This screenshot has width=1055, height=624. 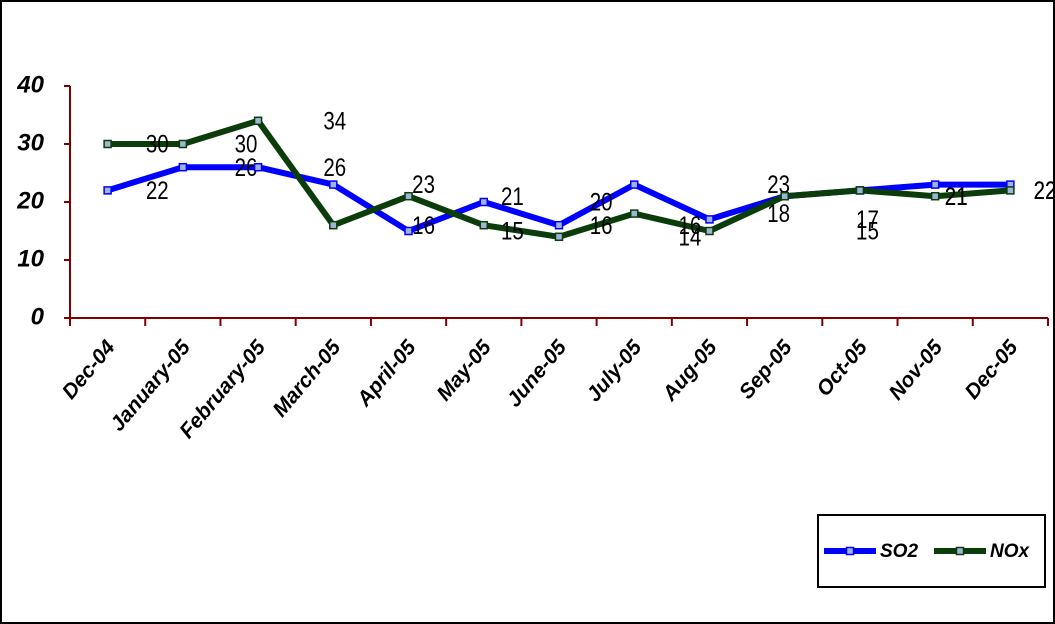 What do you see at coordinates (334, 120) in the screenshot?
I see `data-label: 34` at bounding box center [334, 120].